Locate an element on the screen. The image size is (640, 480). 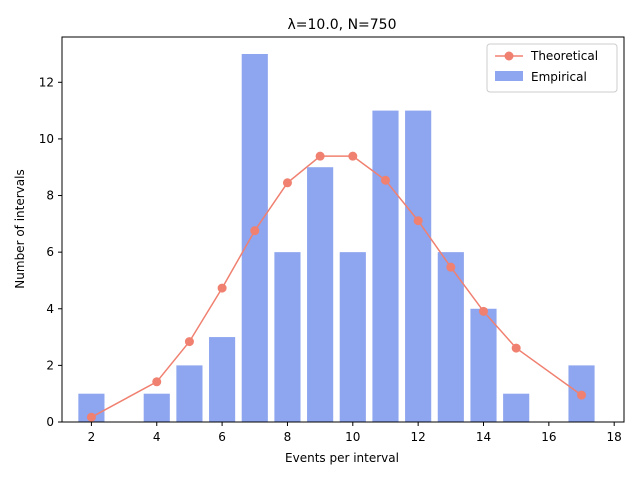
legend-label-empirical: Empirical is located at coordinates (559, 77).